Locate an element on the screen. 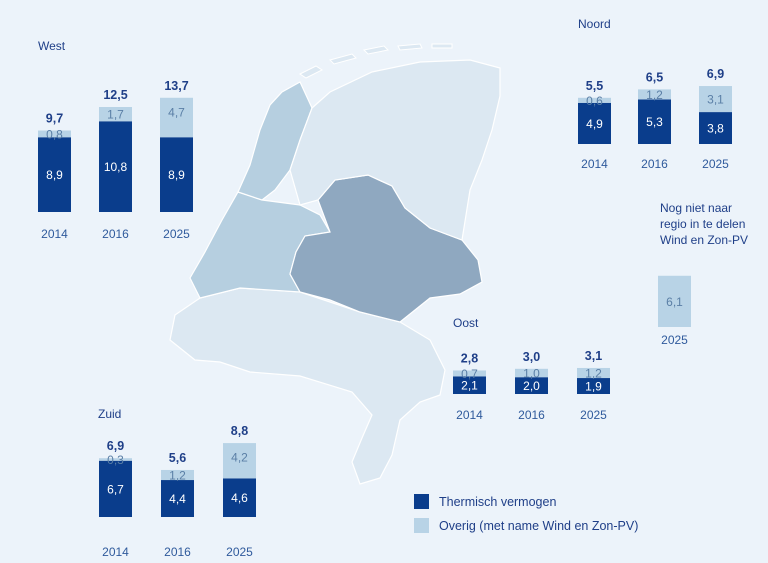 The image size is (768, 563). legend-swatch-thermal is located at coordinates (421, 501).